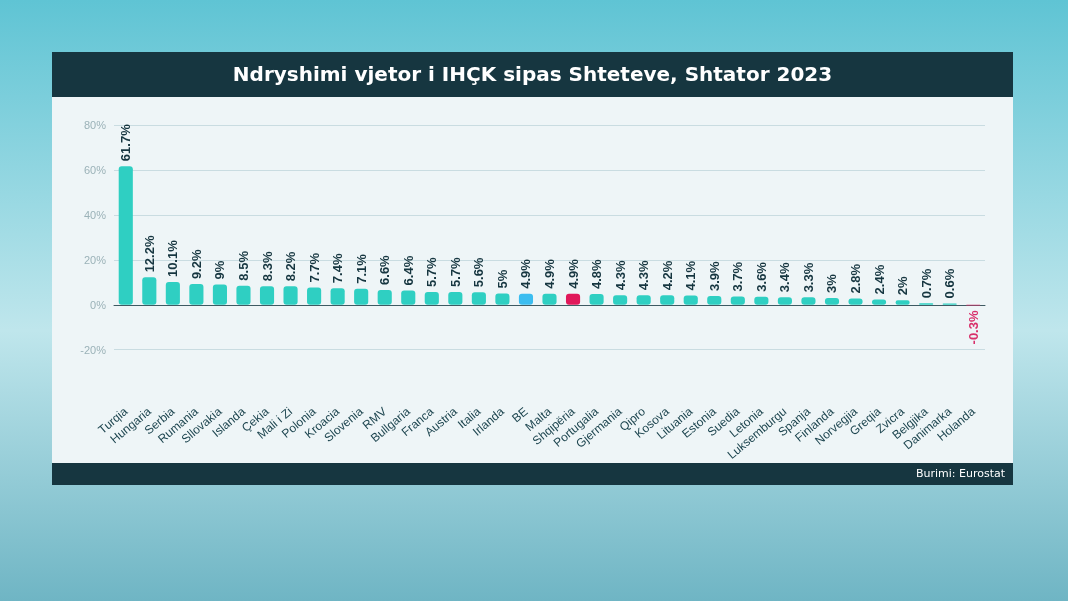 This screenshot has width=1068, height=601. What do you see at coordinates (832, 283) in the screenshot?
I see `data-label: 3%` at bounding box center [832, 283].